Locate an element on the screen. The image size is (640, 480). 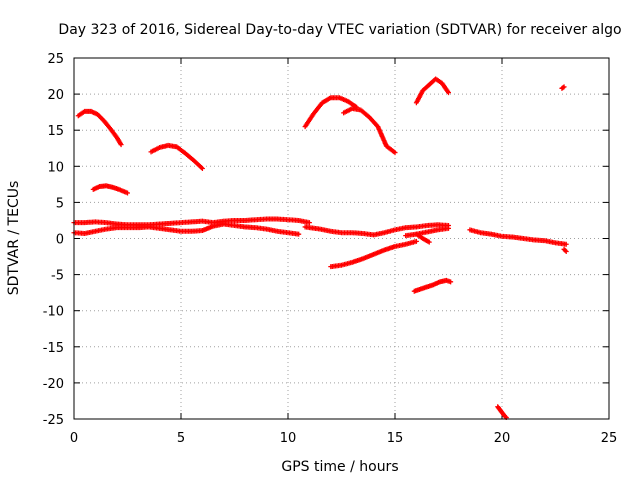
series-band-right is located at coordinates (518, 237).